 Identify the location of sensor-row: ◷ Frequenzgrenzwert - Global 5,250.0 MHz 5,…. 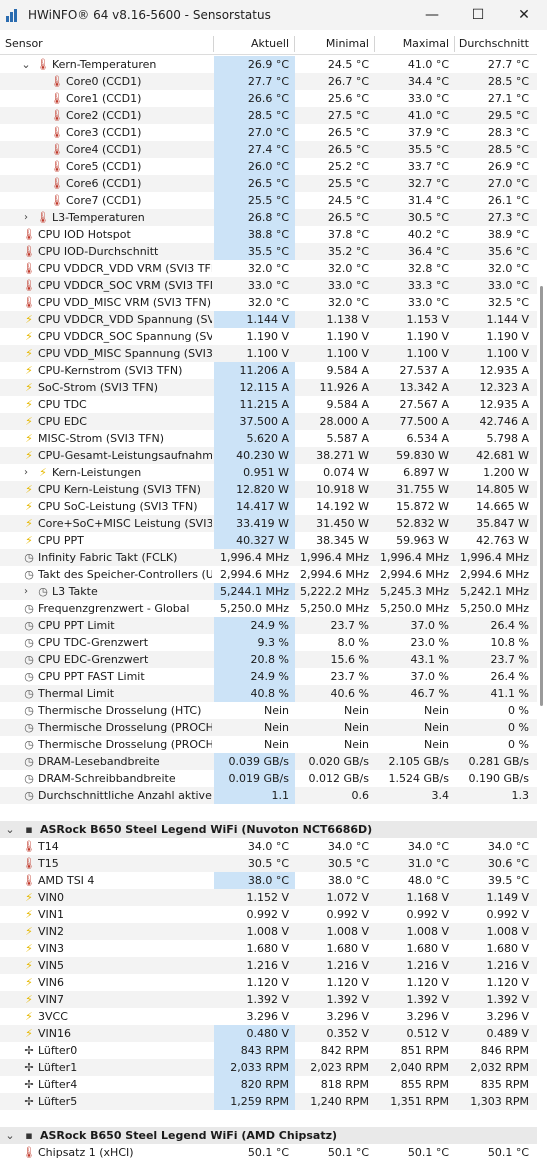
(268, 608).